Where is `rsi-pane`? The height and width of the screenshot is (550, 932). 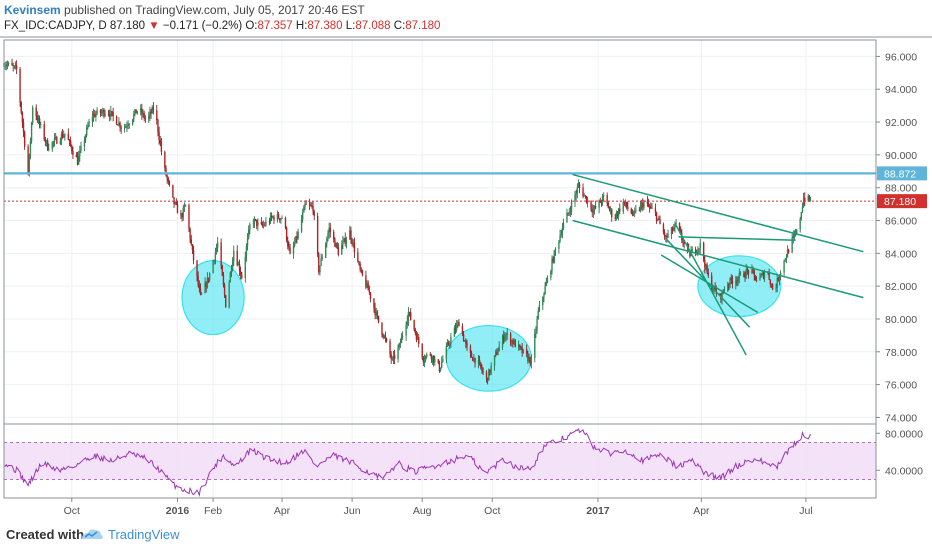 rsi-pane is located at coordinates (439, 460).